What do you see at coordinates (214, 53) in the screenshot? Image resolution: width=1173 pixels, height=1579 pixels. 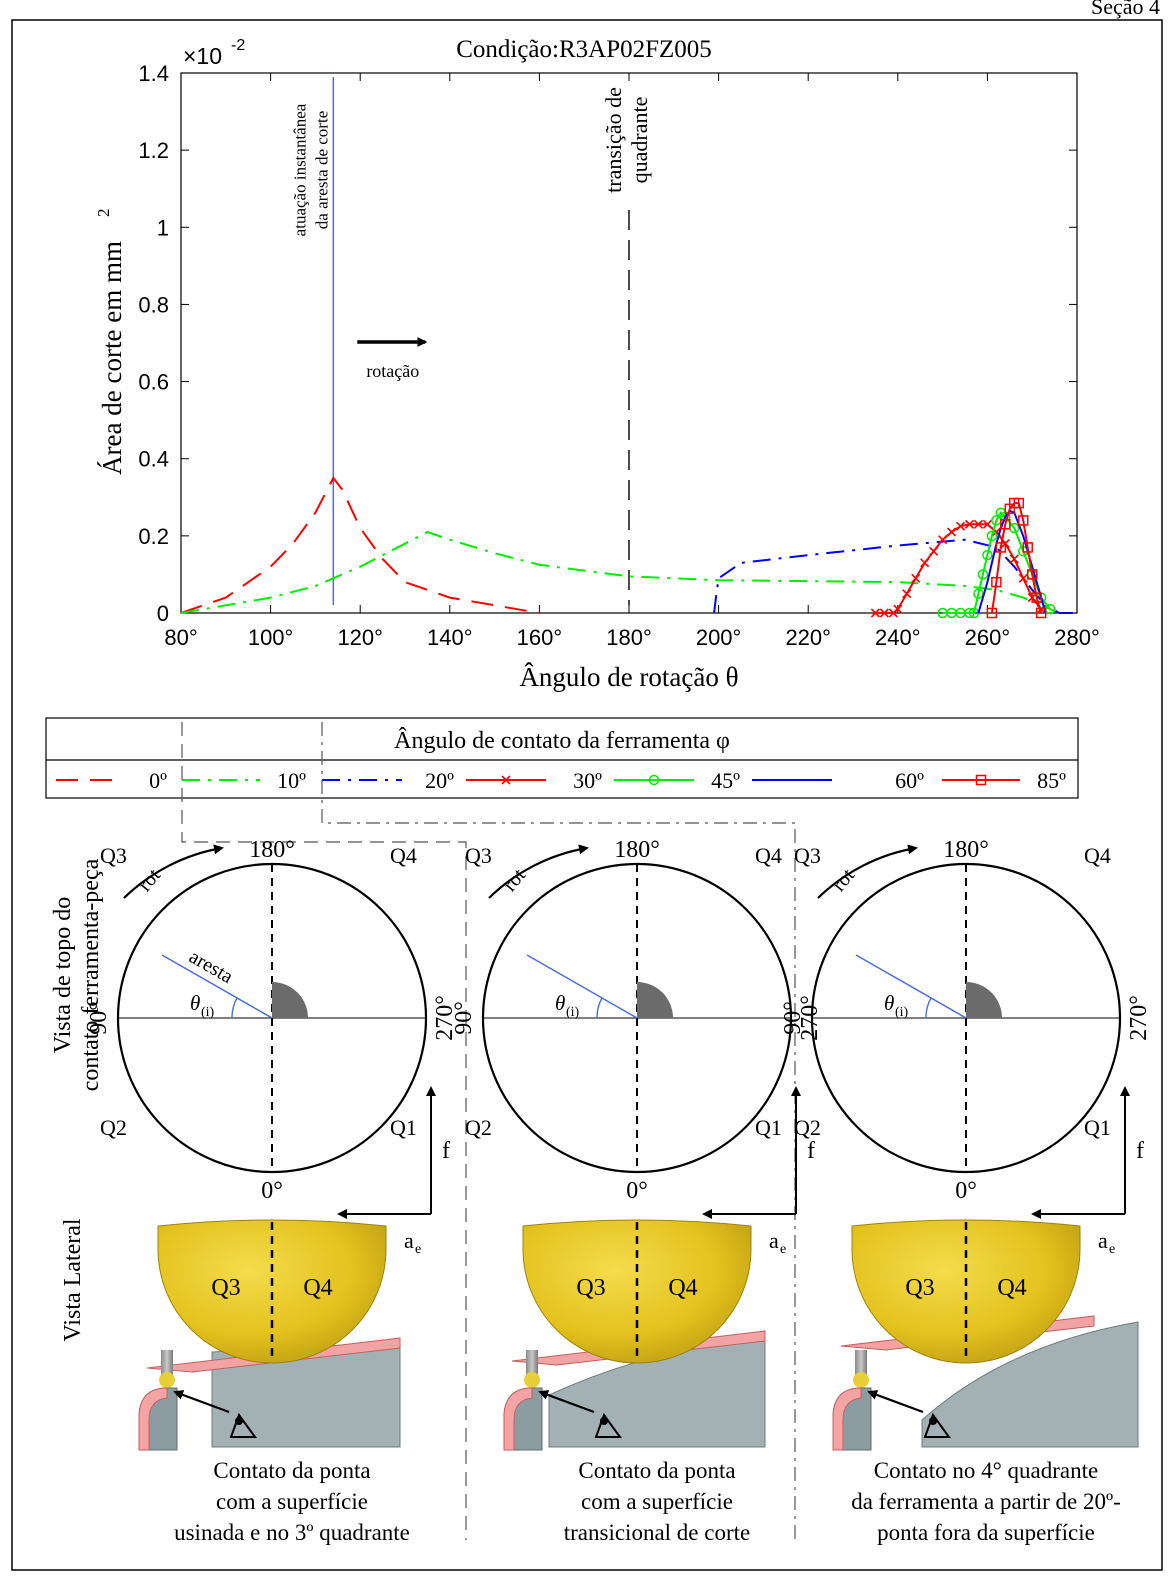 I see `y-multiplier: ×10 -2` at bounding box center [214, 53].